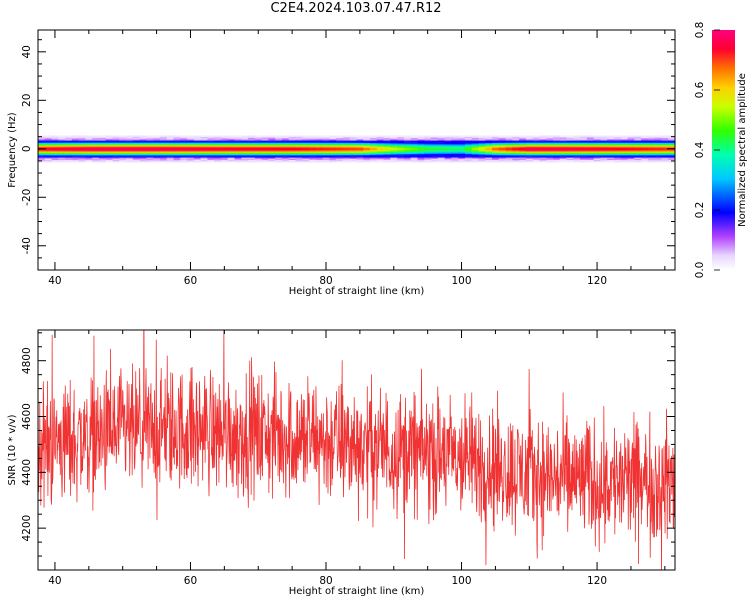 This screenshot has height=600, width=750. Describe the element at coordinates (700, 270) in the screenshot. I see `colorbar-tick-label: 0.0` at that location.